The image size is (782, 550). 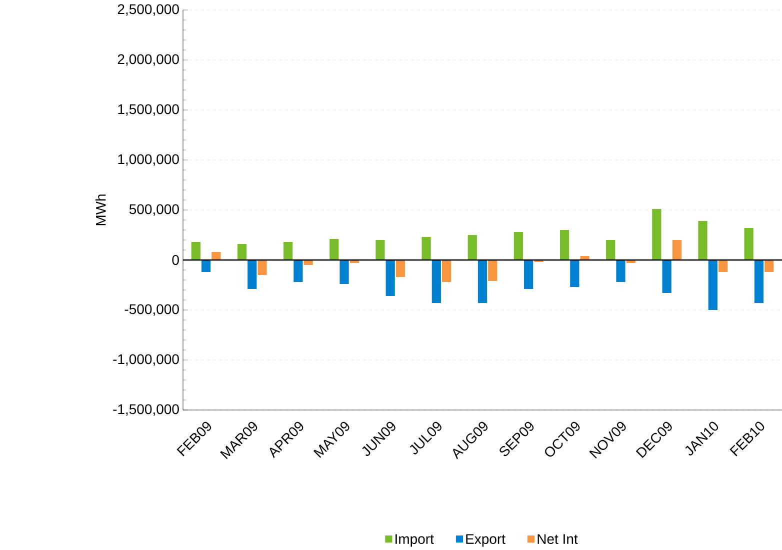 I want to click on y-tick-label: 2,000,000, so click(x=148, y=60).